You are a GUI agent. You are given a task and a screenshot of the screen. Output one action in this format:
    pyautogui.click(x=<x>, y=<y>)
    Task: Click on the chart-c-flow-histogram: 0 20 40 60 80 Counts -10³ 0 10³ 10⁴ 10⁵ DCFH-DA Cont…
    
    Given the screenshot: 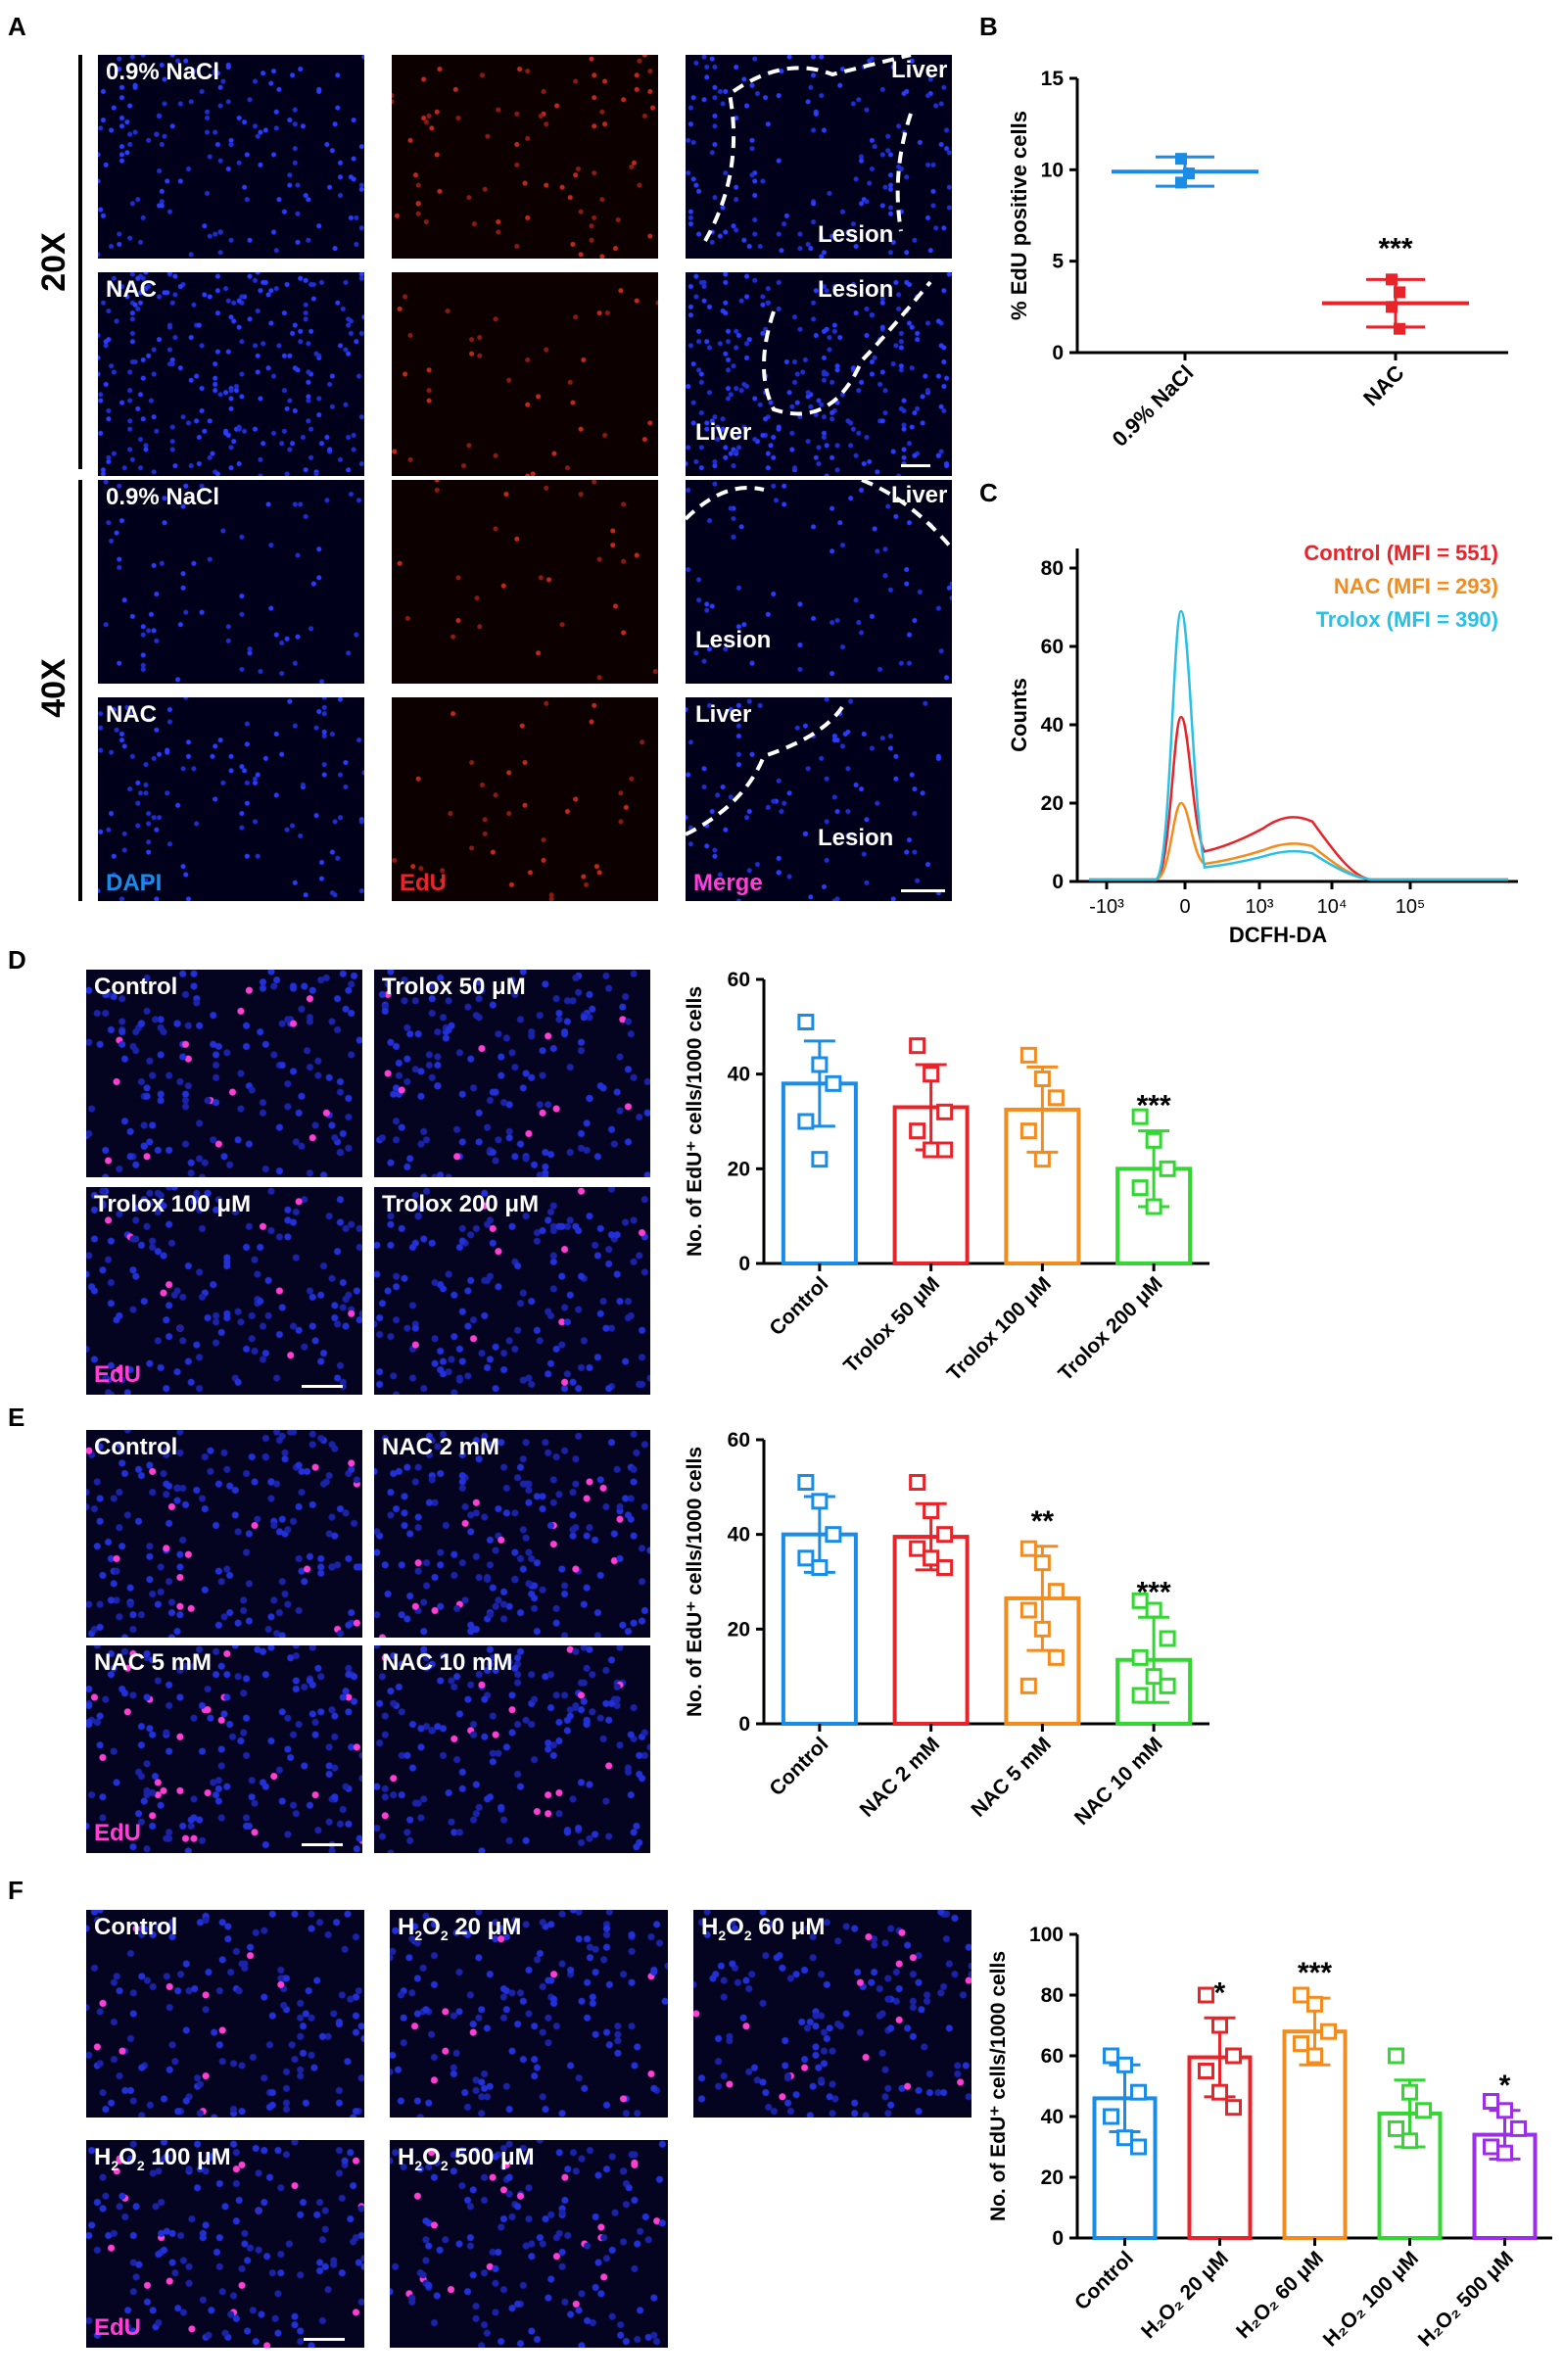 What is the action you would take?
    pyautogui.click(x=1262, y=744)
    